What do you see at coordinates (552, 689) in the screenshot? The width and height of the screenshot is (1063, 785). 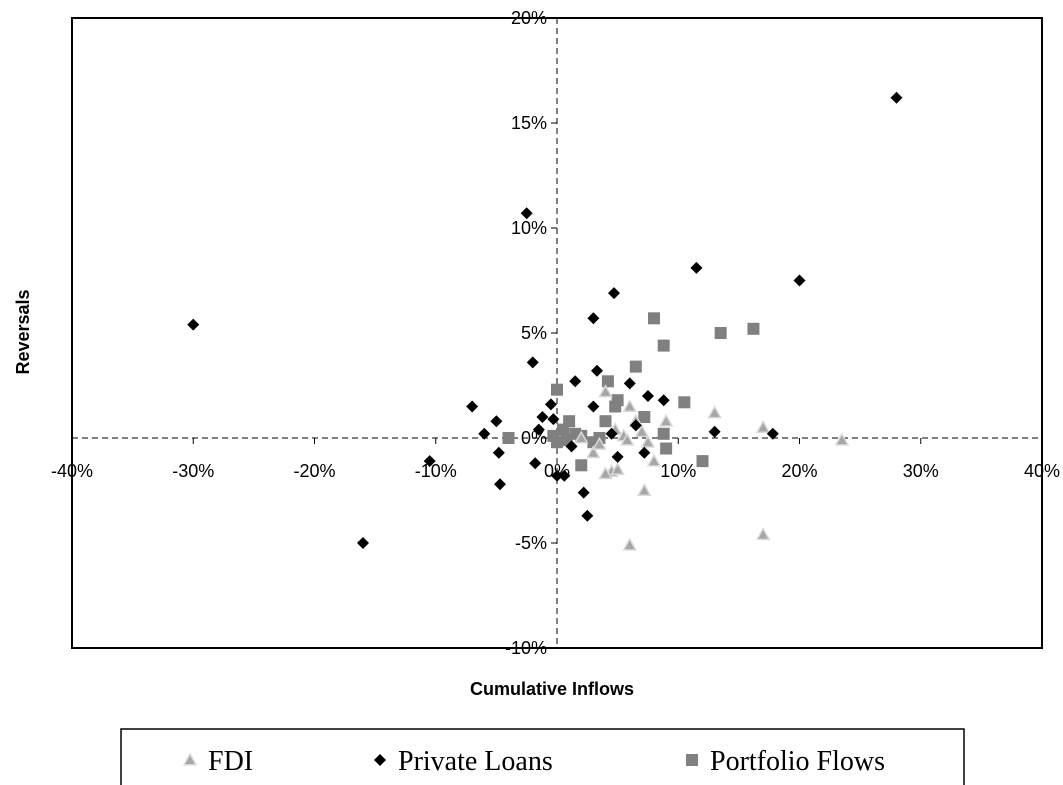 I see `x-axis-title: Cumulative Inflows` at bounding box center [552, 689].